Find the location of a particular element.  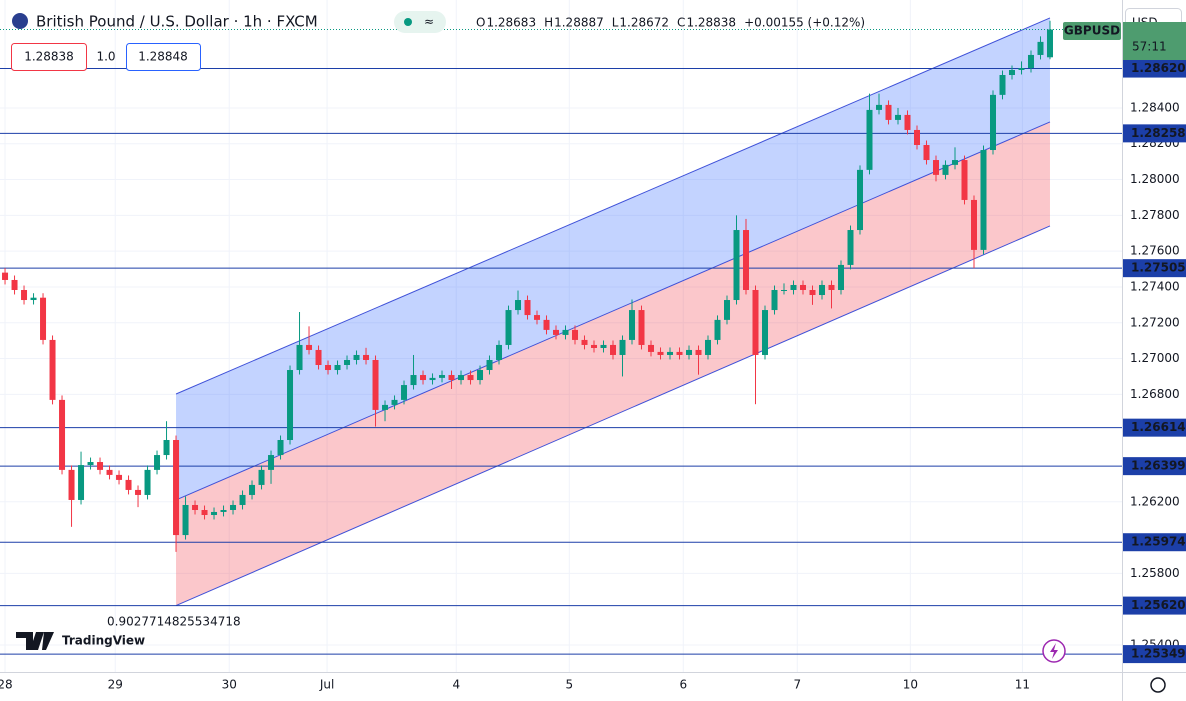

logo-icon is located at coordinates (35, 641).